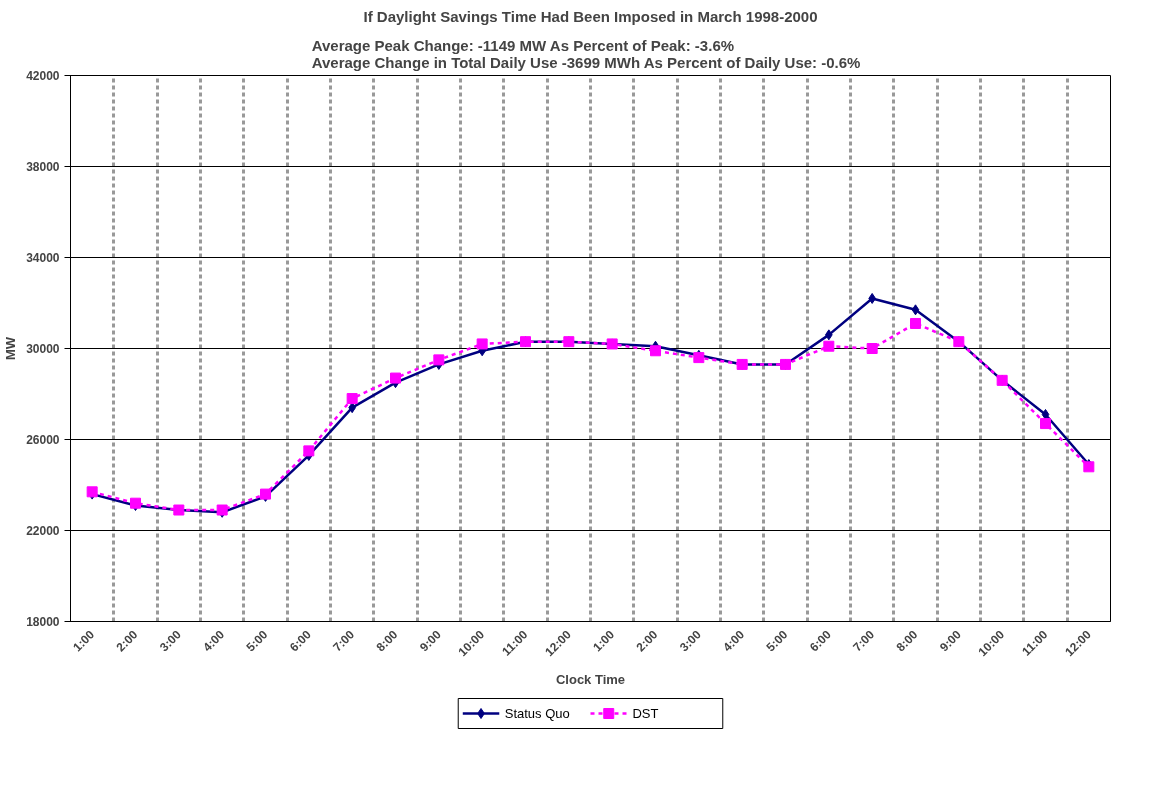  I want to click on chart-title: If Daylight Savings Time Had Been Imposed in March 1998-2000, so click(590, 16).